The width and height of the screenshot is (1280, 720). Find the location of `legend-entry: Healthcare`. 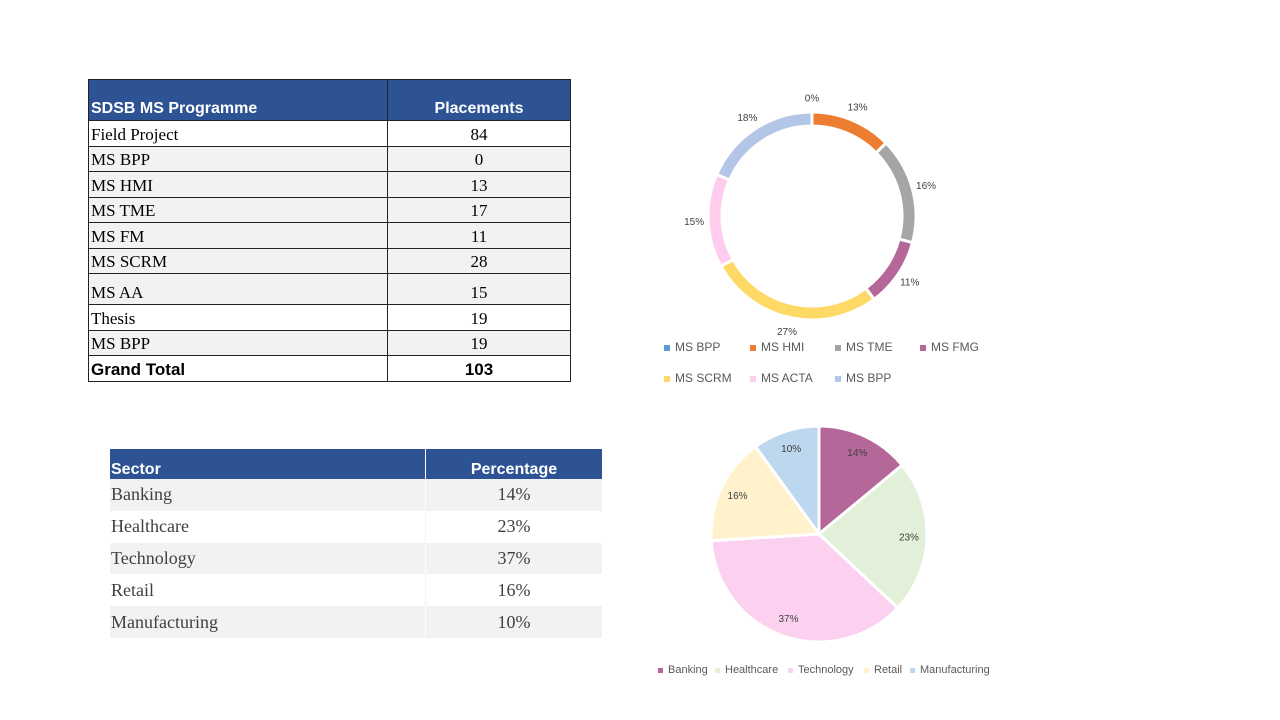

legend-entry: Healthcare is located at coordinates (751, 670).